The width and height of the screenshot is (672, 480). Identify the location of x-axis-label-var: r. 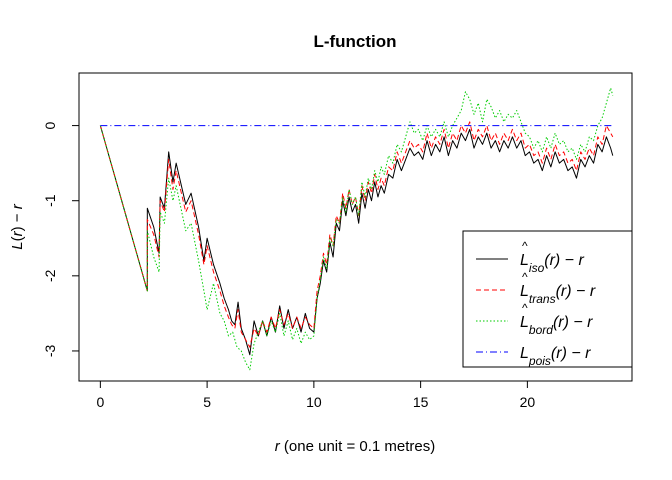
(278, 446).